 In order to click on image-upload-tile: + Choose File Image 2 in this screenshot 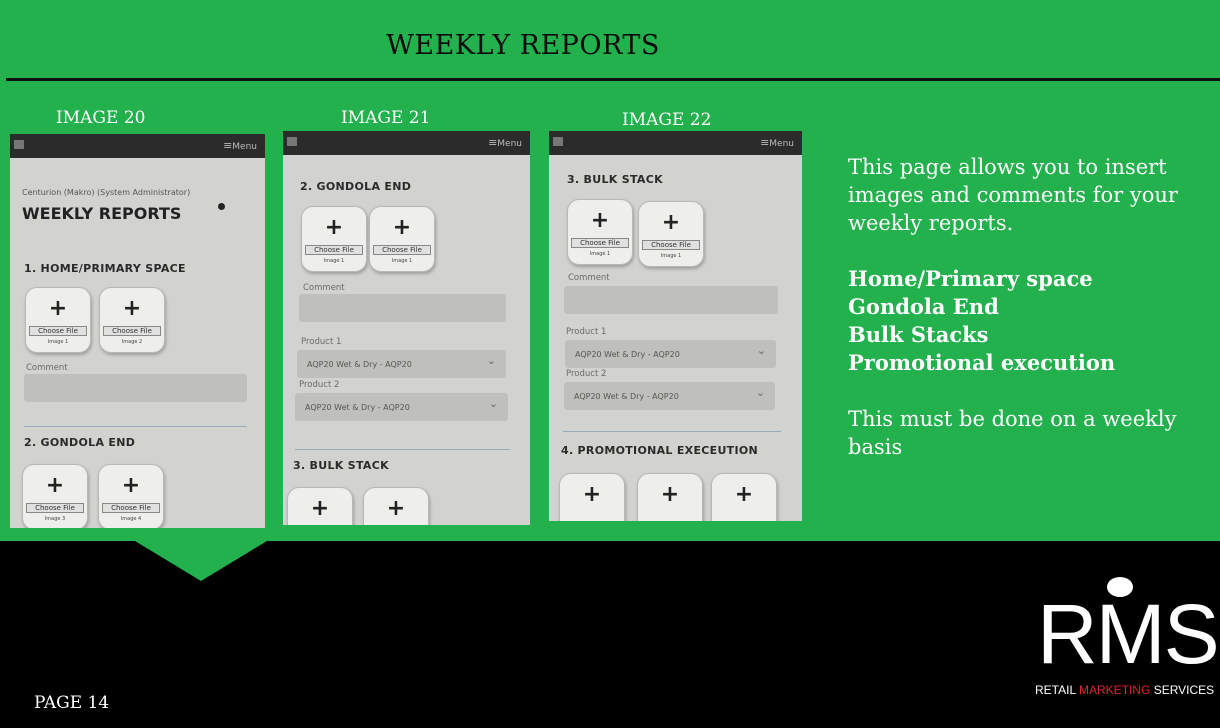, I will do `click(132, 320)`.